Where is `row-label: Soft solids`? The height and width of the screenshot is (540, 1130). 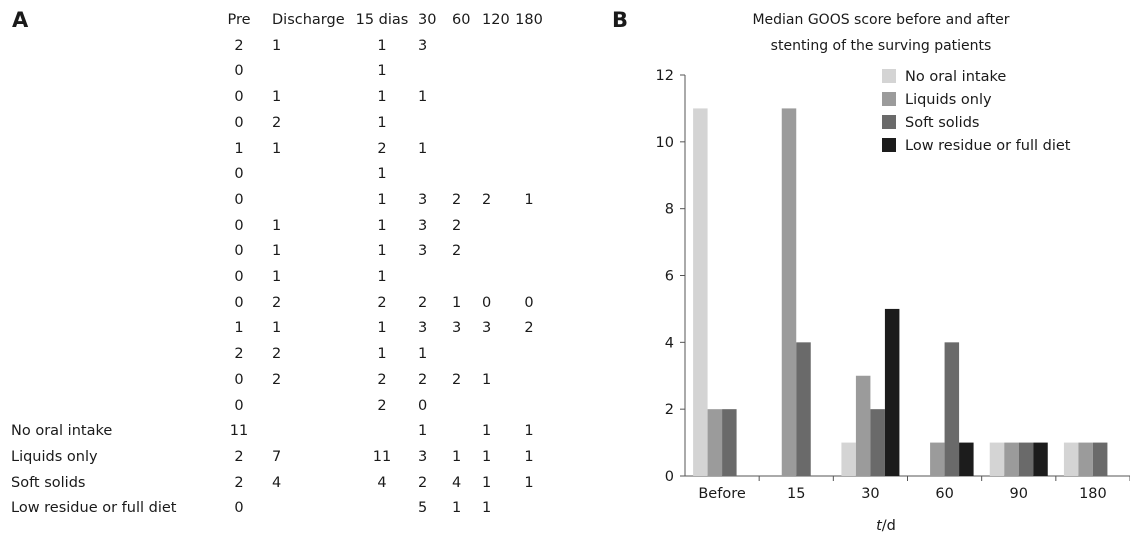 row-label: Soft solids is located at coordinates (48, 482).